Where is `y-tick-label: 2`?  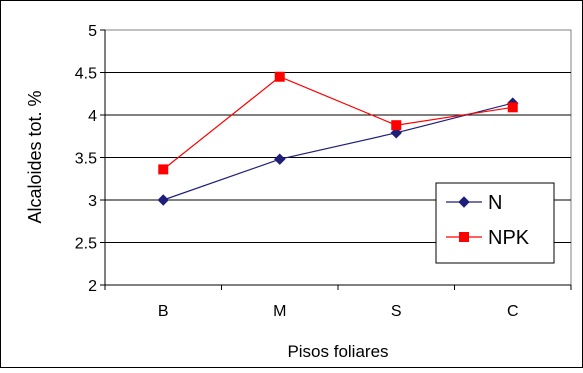 y-tick-label: 2 is located at coordinates (92, 286).